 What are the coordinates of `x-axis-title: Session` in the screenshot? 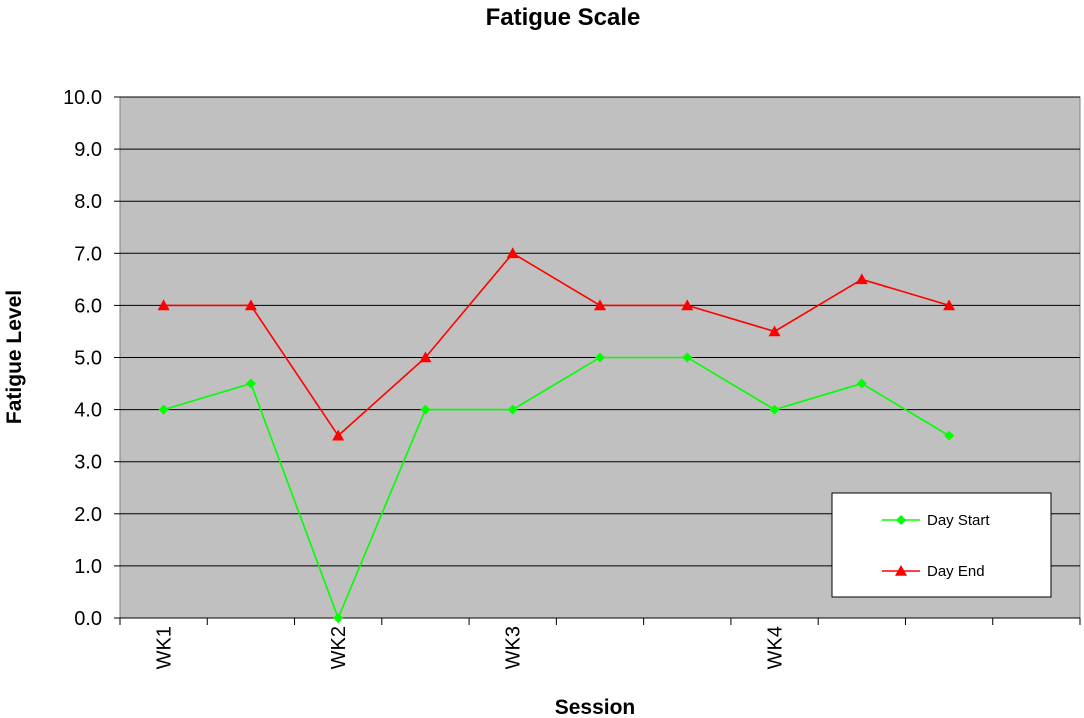 It's located at (595, 707).